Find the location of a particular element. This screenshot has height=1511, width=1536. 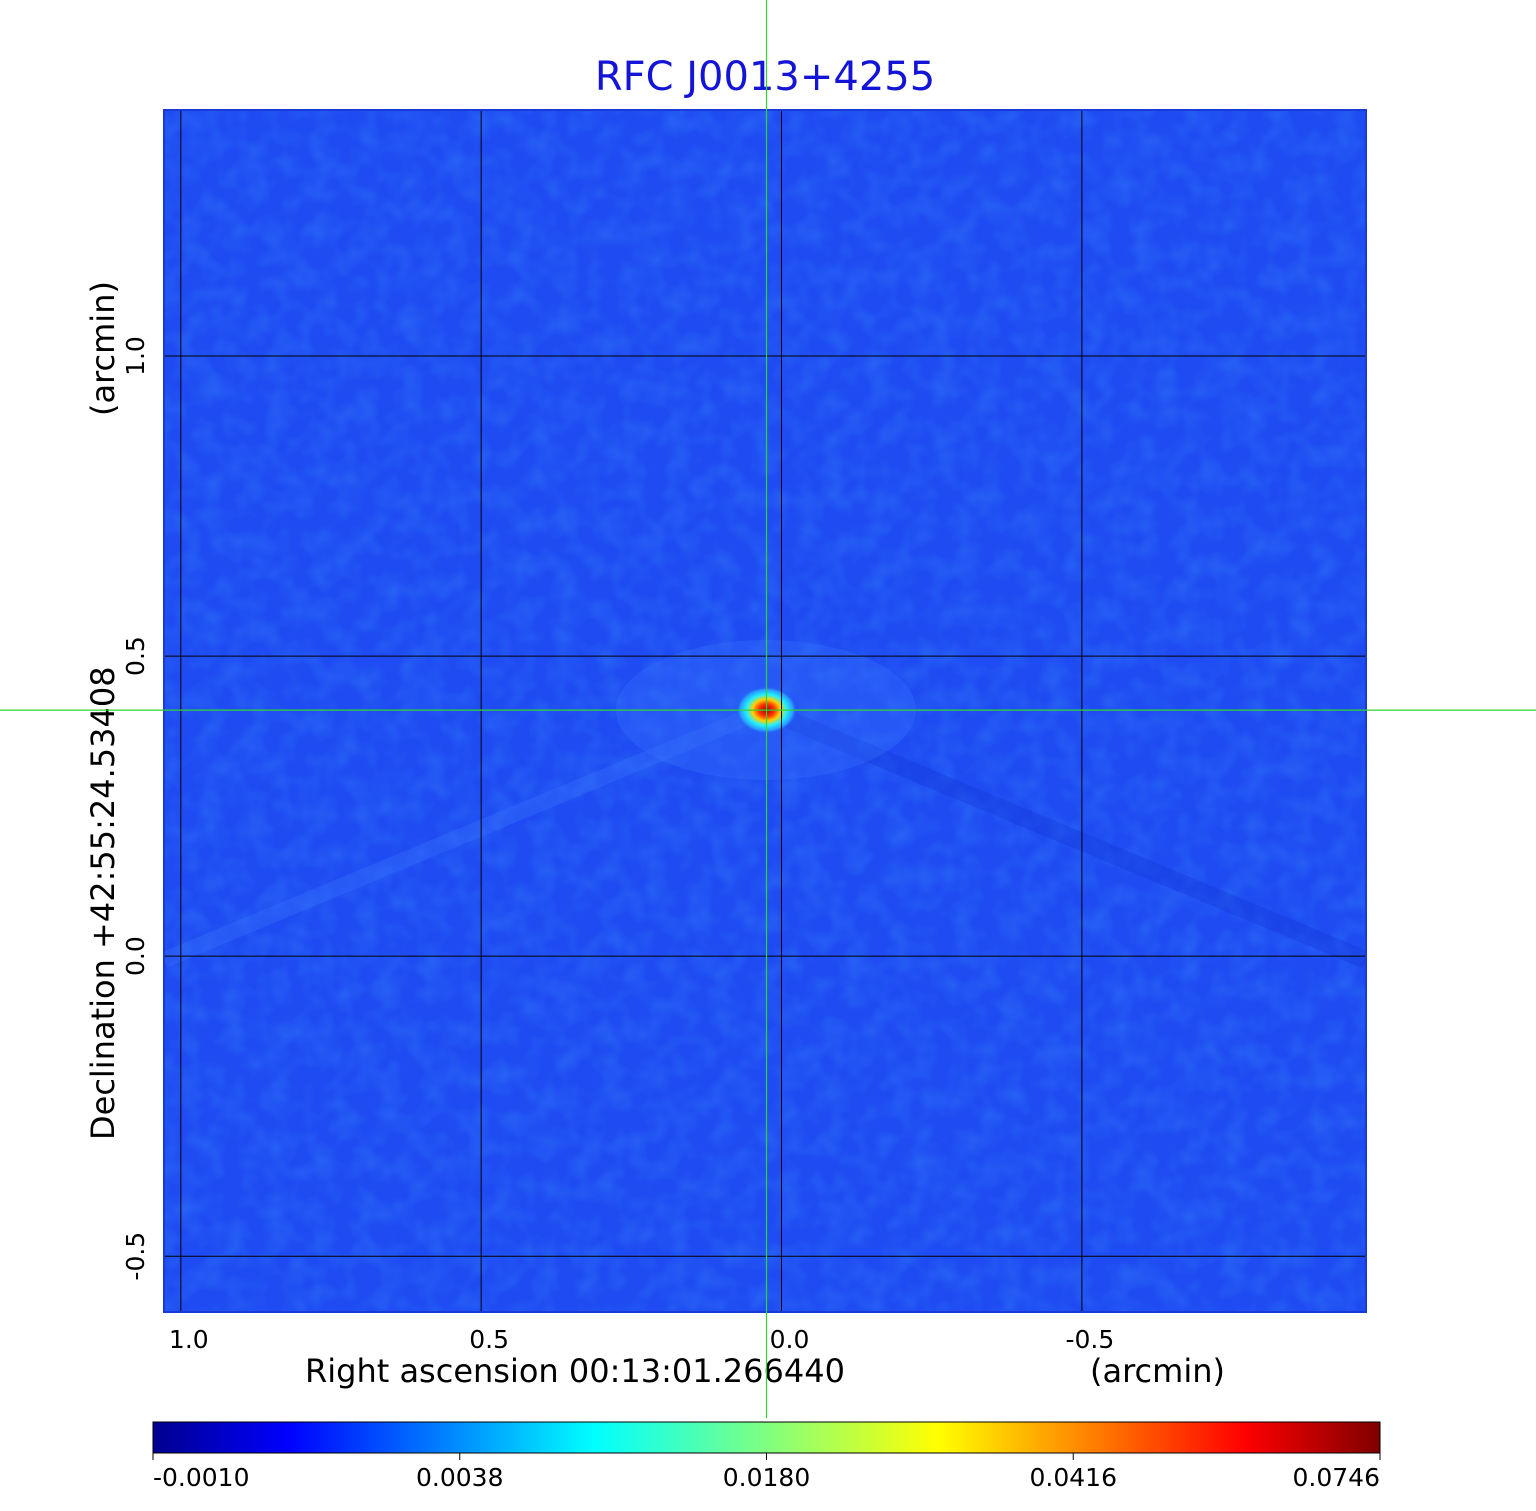

colorbar-label: 0.0746 is located at coordinates (1336, 1477).